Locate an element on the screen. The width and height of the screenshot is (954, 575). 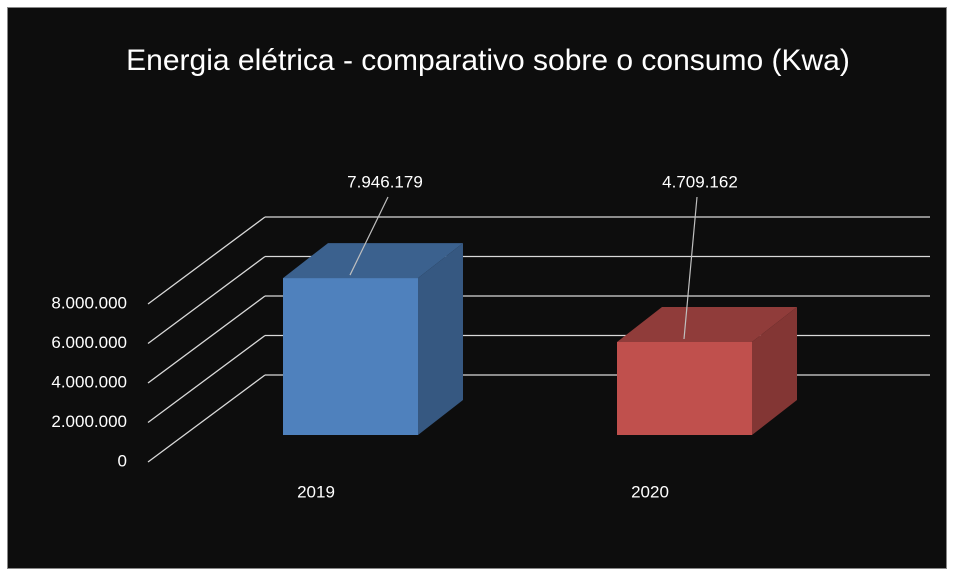
y-tick-label: 8.000.000 is located at coordinates (89, 302).